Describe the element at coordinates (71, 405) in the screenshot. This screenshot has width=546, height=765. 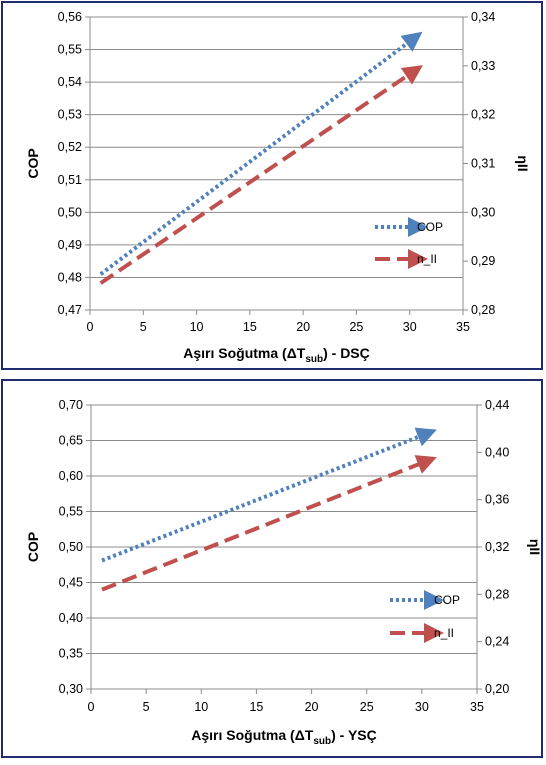
I see `y-tick-label: 0,70` at that location.